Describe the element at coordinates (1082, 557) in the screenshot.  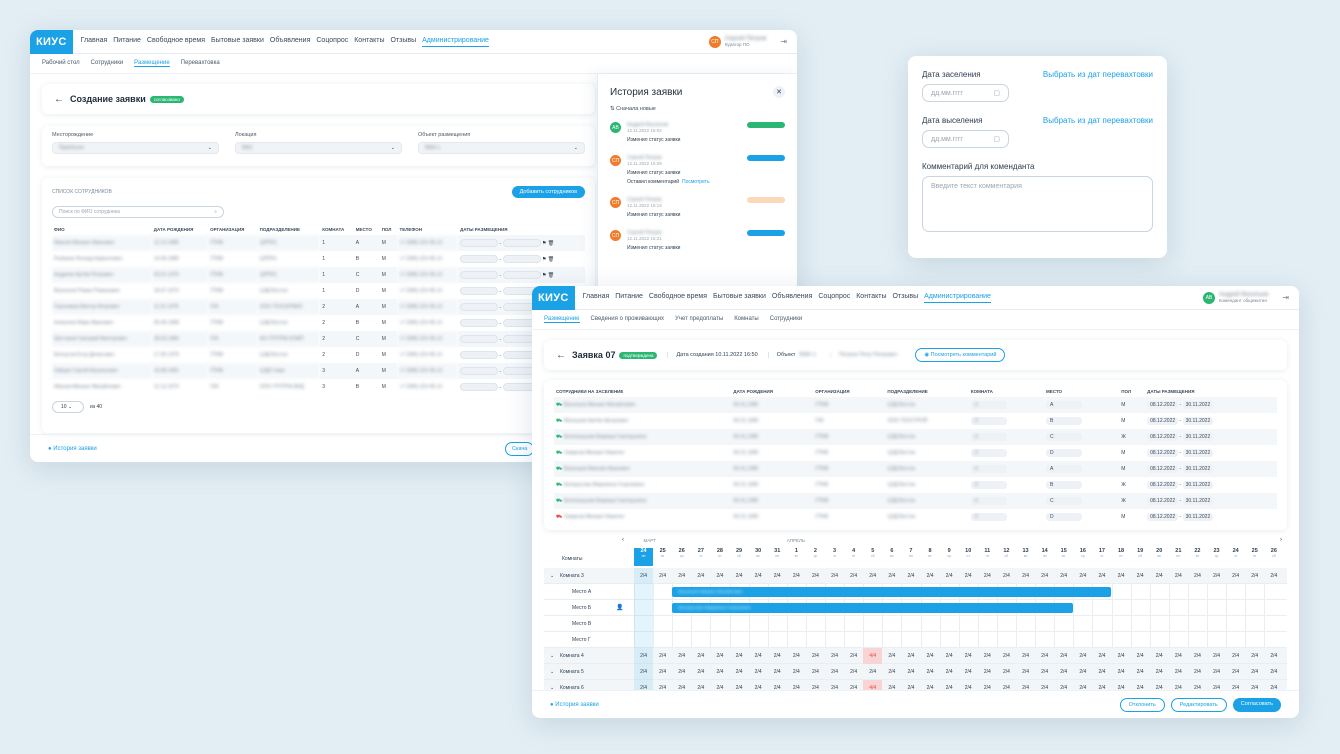
I see `day-header: 16 ср` at that location.